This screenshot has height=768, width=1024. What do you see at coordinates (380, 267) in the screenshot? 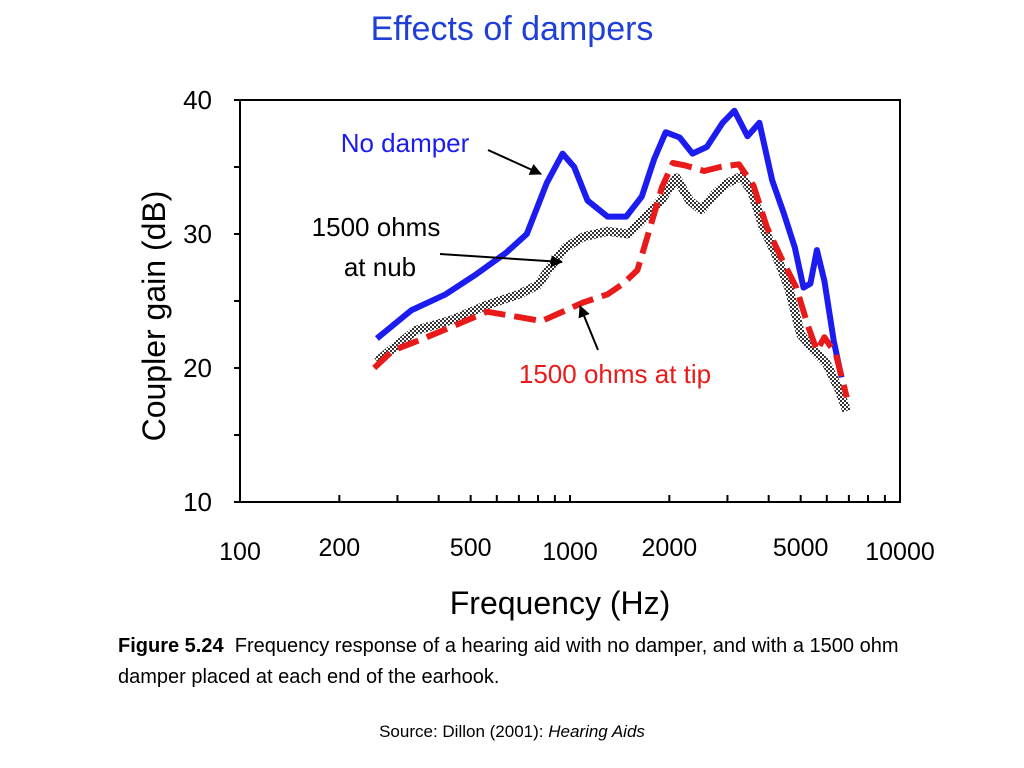
I see `annotation-nub-line2: at nub` at bounding box center [380, 267].